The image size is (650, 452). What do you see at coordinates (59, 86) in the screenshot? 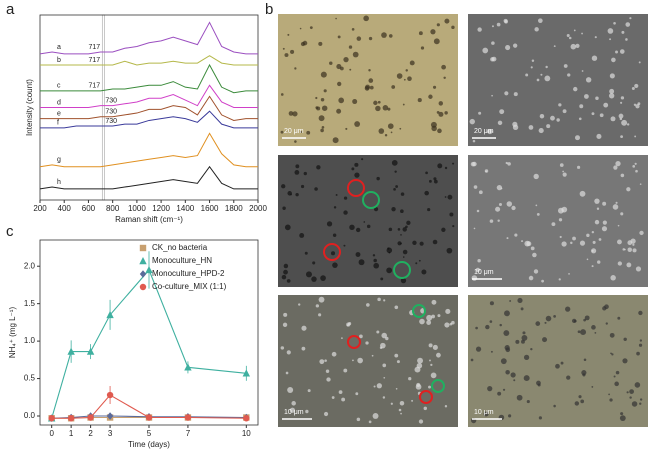
I see `series-label: c` at bounding box center [59, 86].